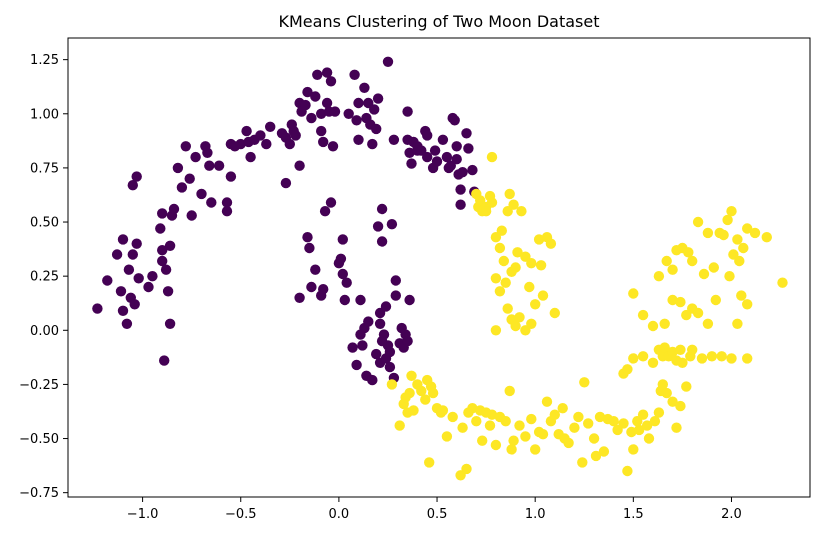 The image size is (829, 537). I want to click on x-tick-label: 0.0, so click(339, 514).